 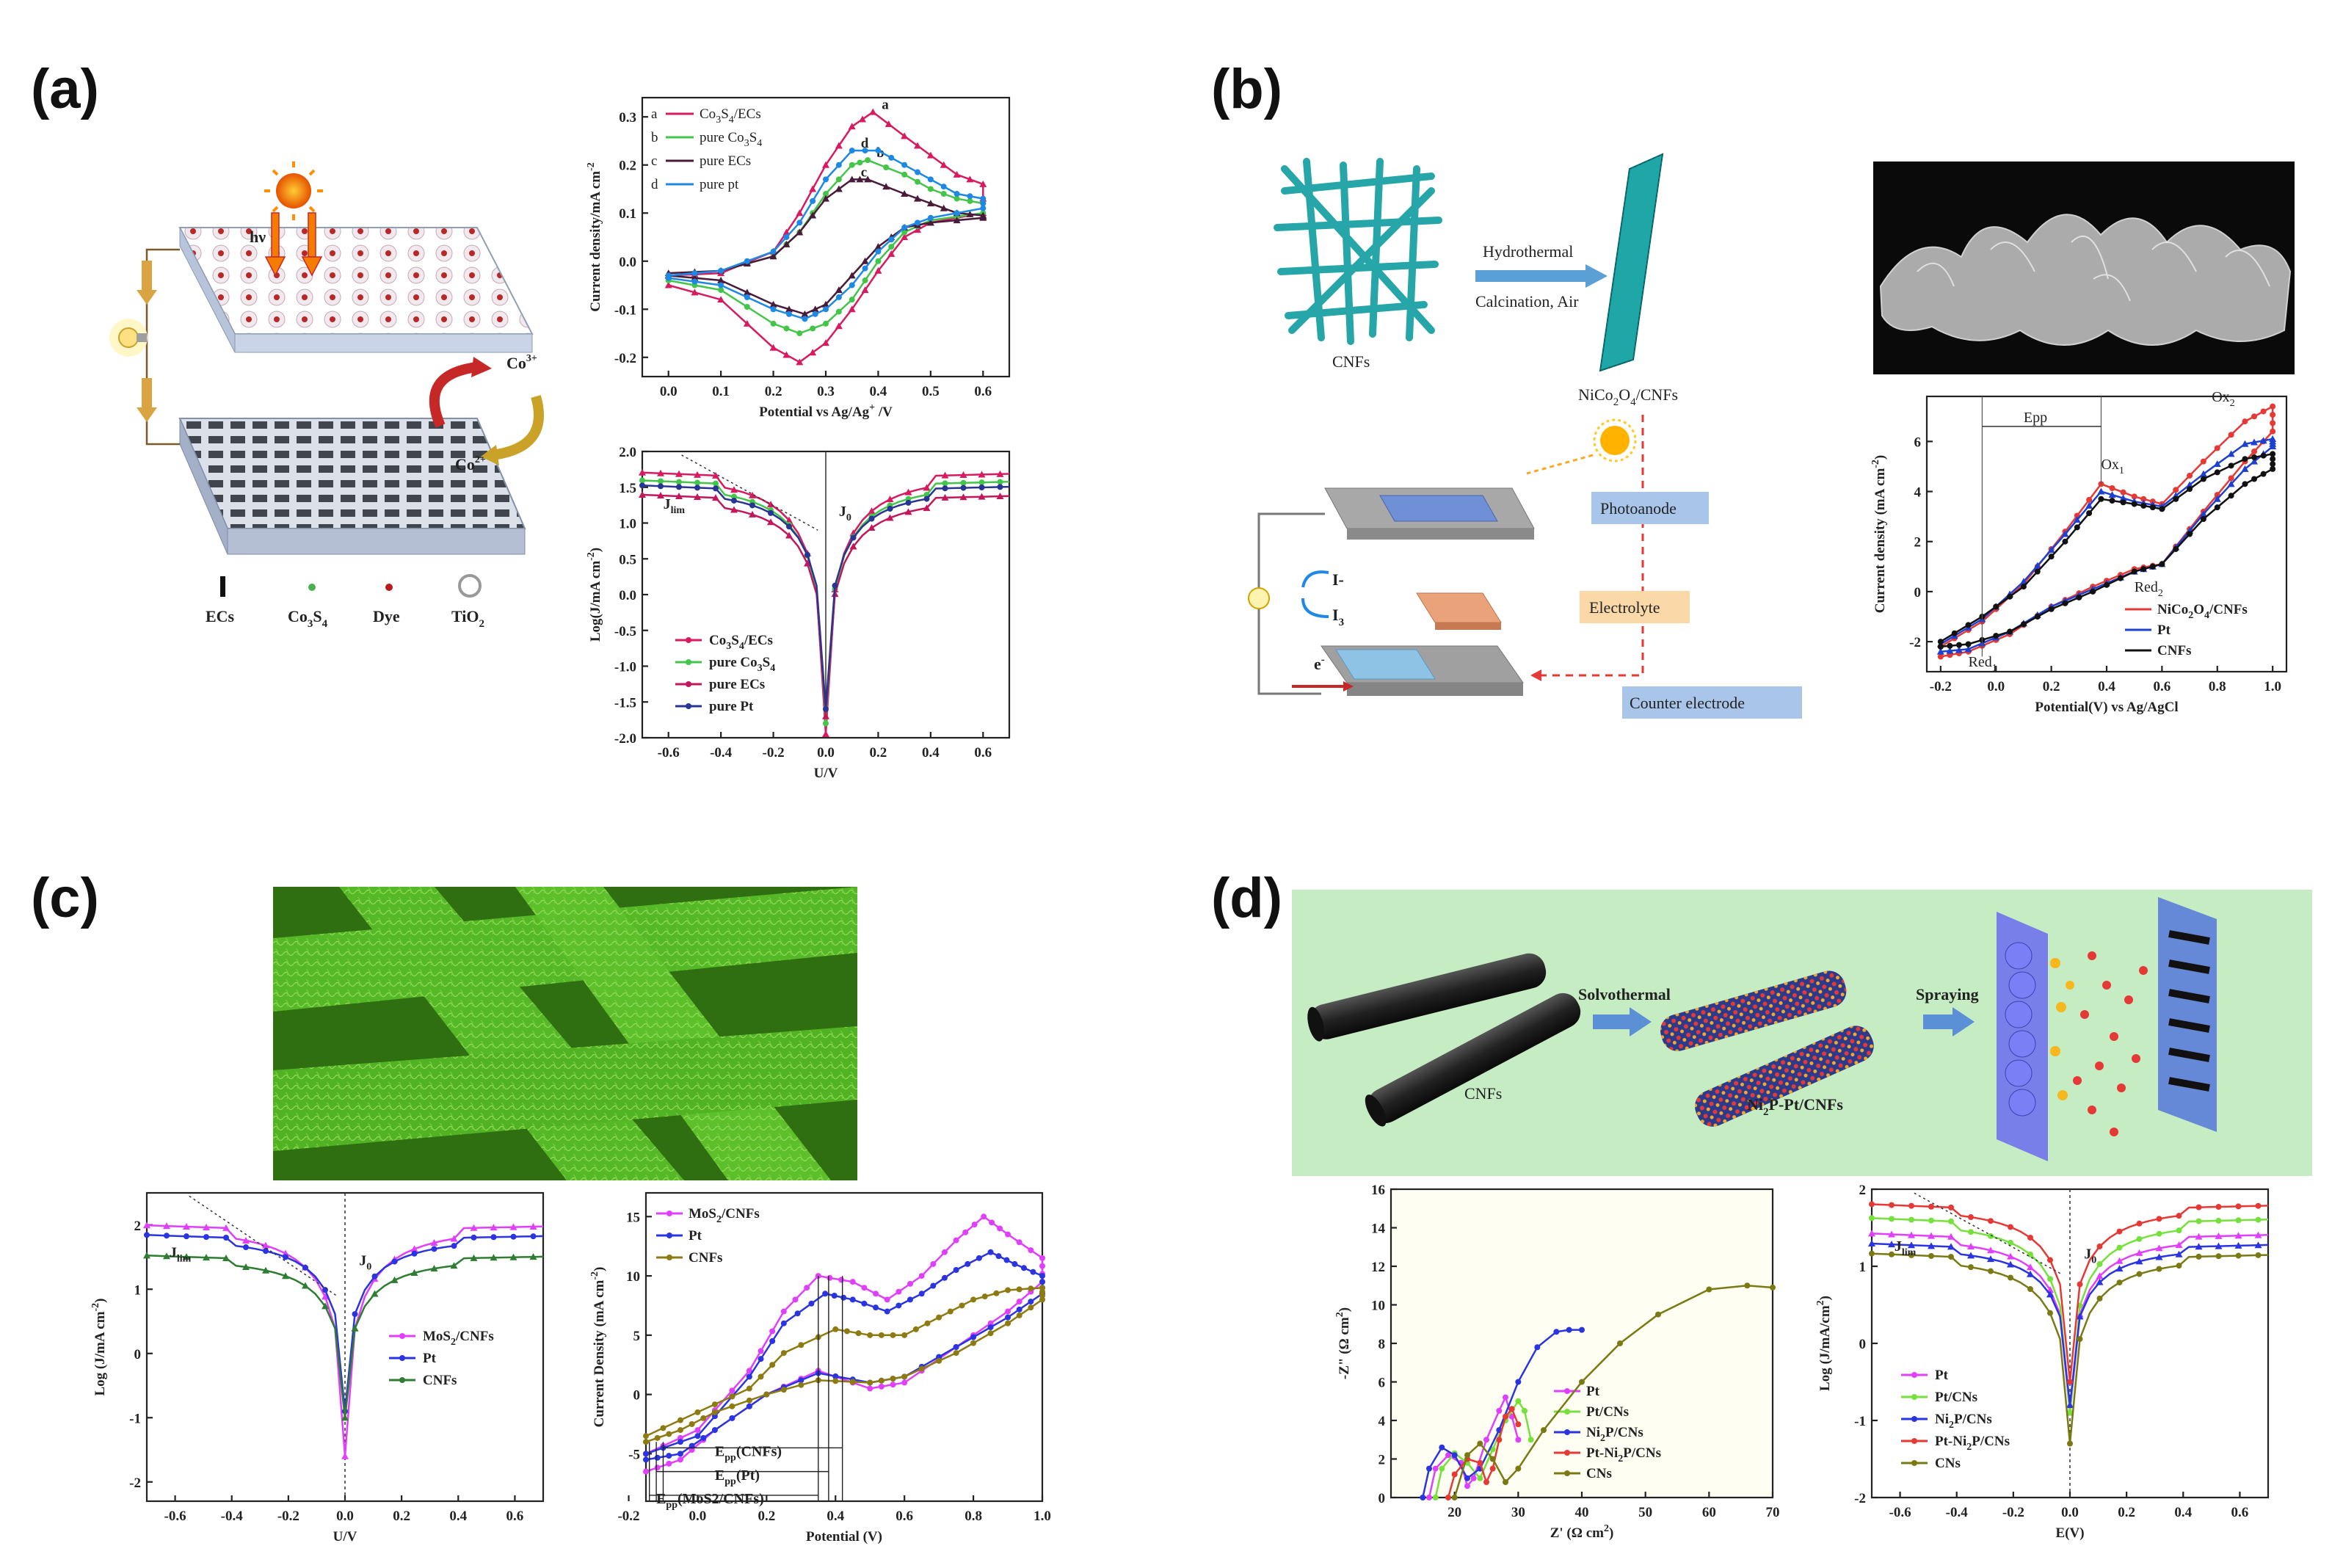 What do you see at coordinates (1918, 442) in the screenshot?
I see `y-tick-label: 6` at bounding box center [1918, 442].